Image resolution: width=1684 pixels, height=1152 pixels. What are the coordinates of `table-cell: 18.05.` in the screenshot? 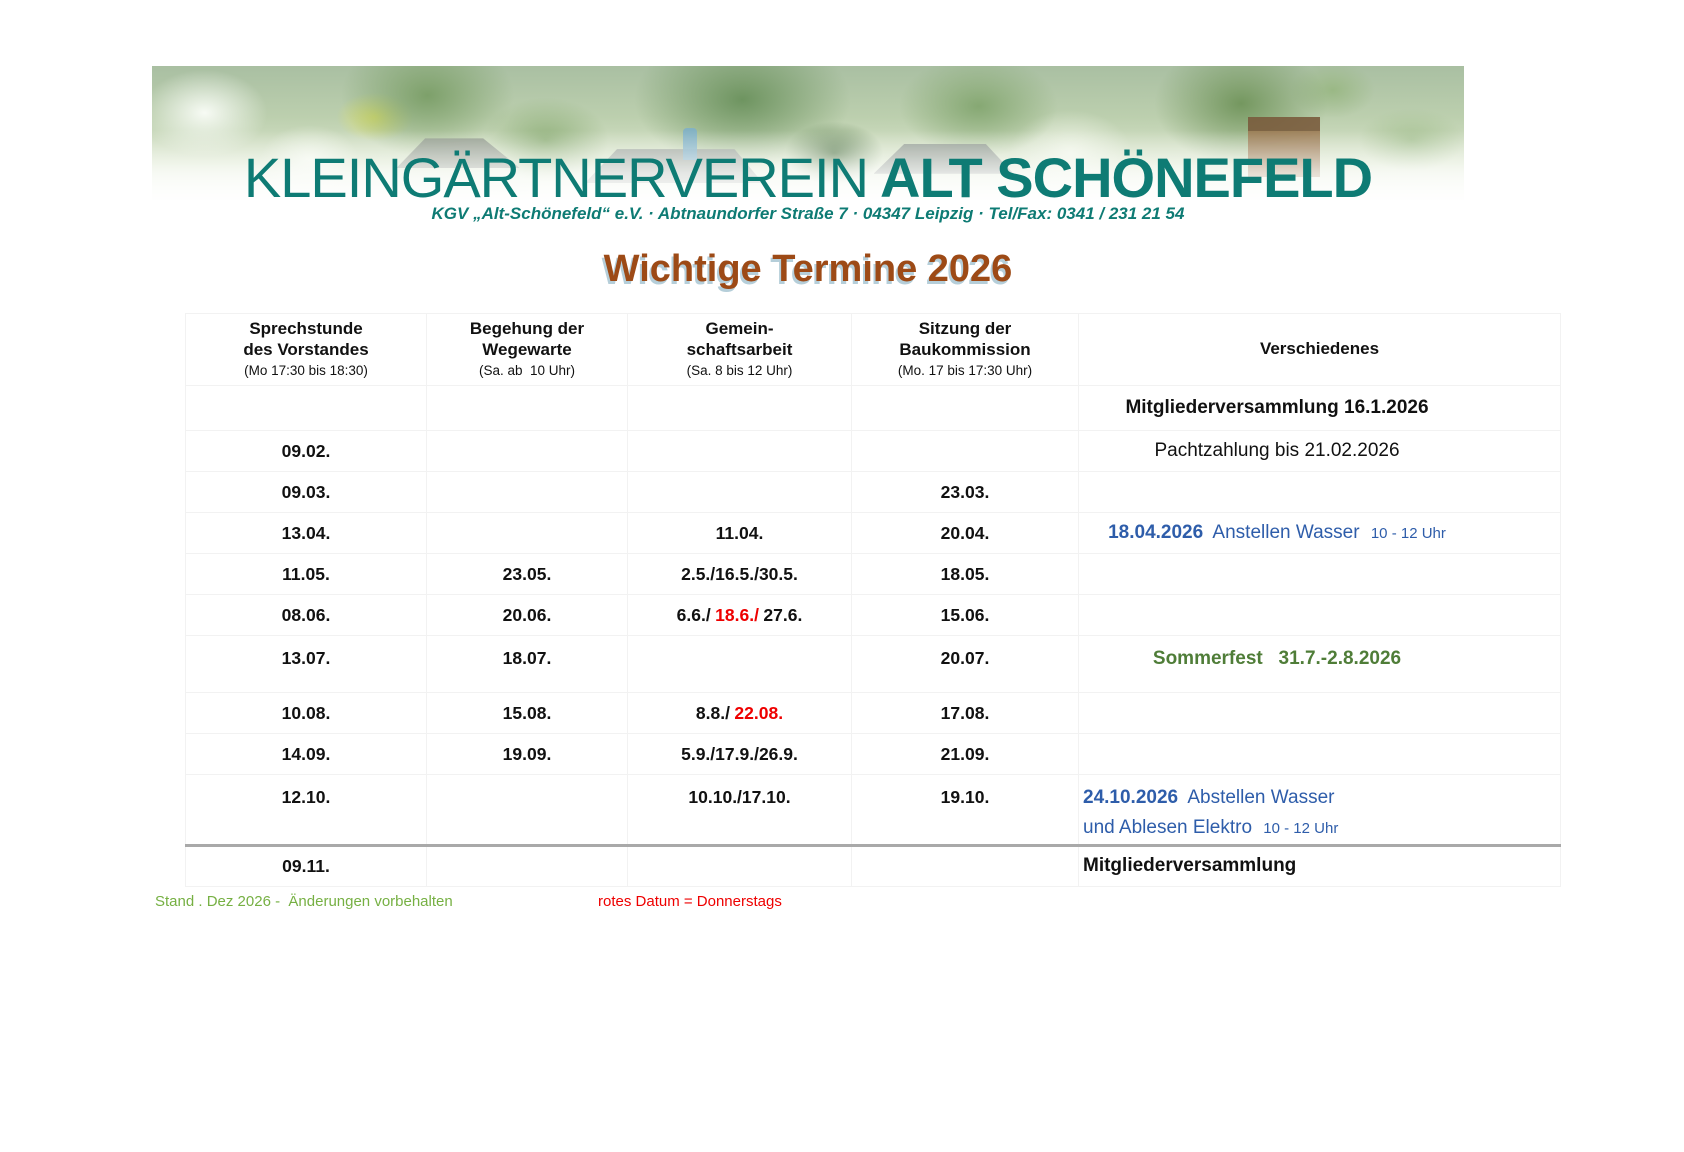 It's located at (965, 574).